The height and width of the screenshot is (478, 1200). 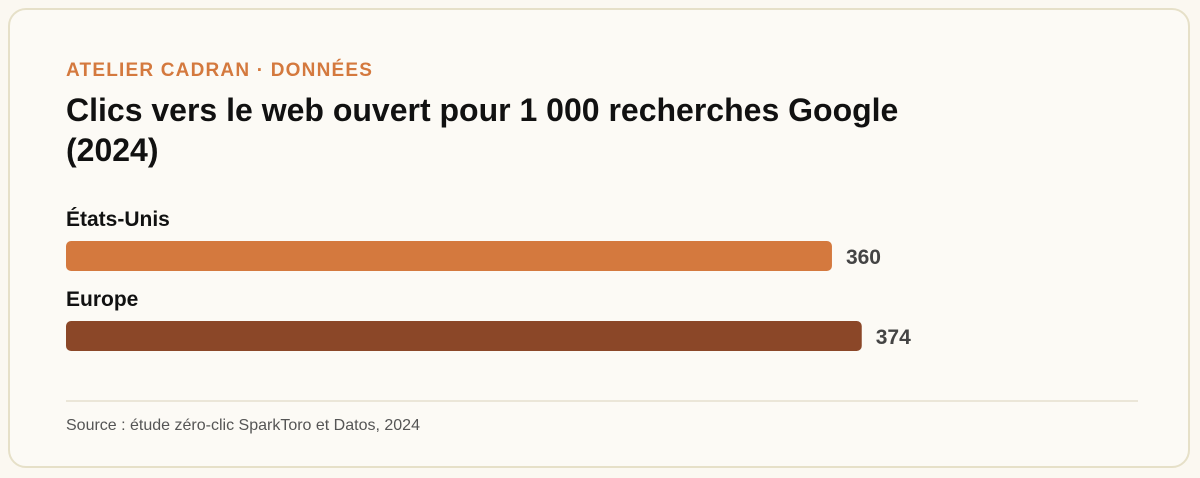 I want to click on value-label: 360, so click(x=863, y=257).